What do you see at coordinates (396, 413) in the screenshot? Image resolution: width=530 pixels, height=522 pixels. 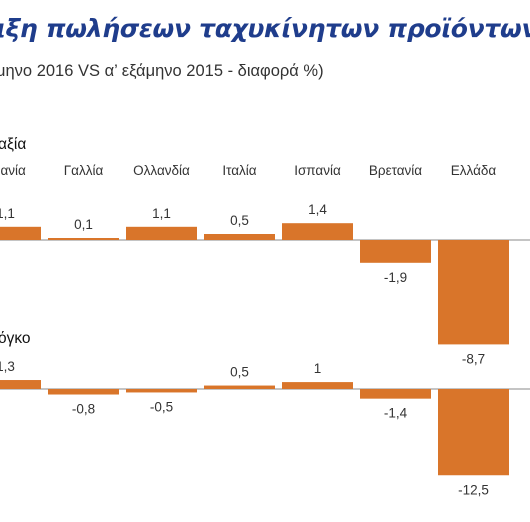 I see `data-label: -1,4` at bounding box center [396, 413].